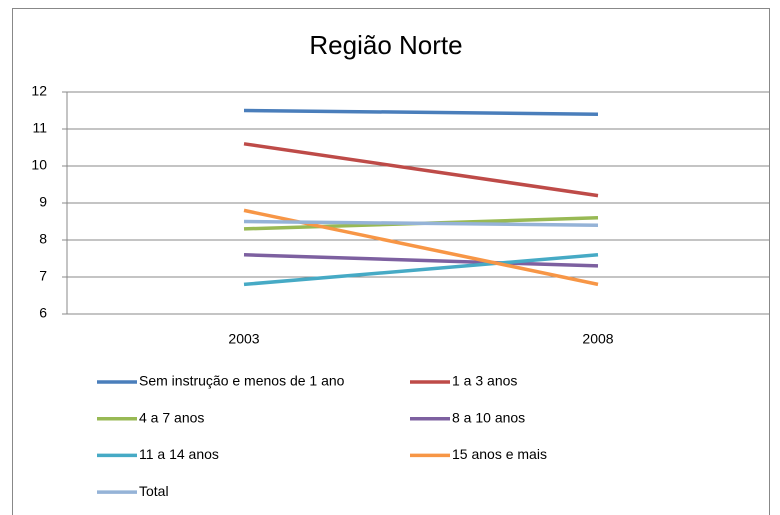 The width and height of the screenshot is (780, 515). I want to click on legend-label: 4 a 7 anos, so click(171, 417).